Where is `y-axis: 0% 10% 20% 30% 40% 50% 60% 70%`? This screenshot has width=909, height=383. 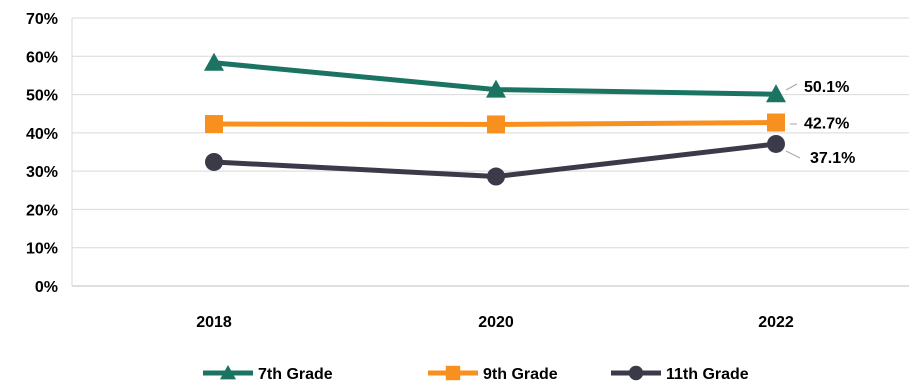
y-axis: 0% 10% 20% 30% 40% 50% 60% 70% is located at coordinates (42, 153).